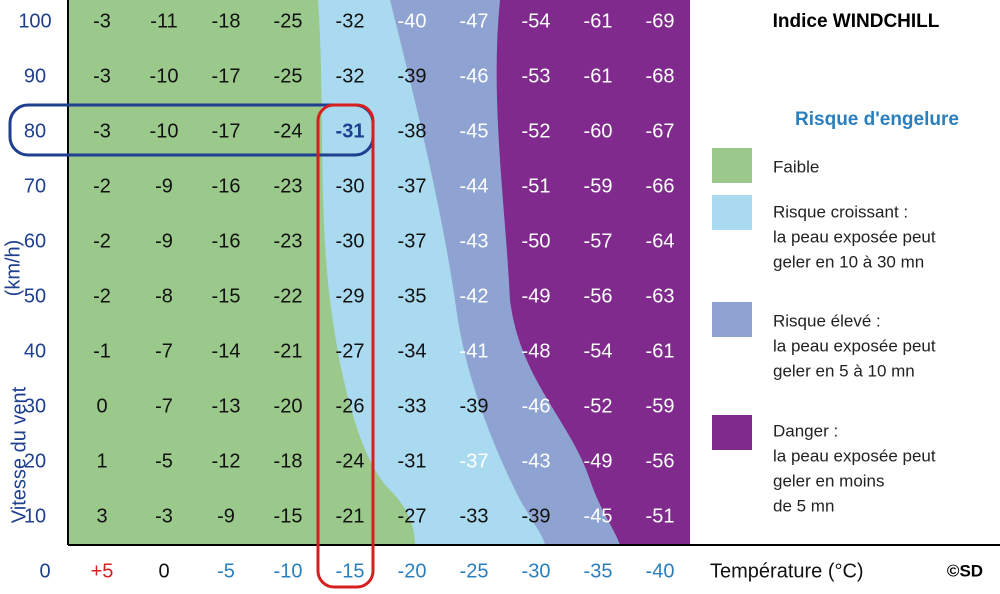 The width and height of the screenshot is (1000, 594). What do you see at coordinates (660, 516) in the screenshot?
I see `cell-value: -51` at bounding box center [660, 516].